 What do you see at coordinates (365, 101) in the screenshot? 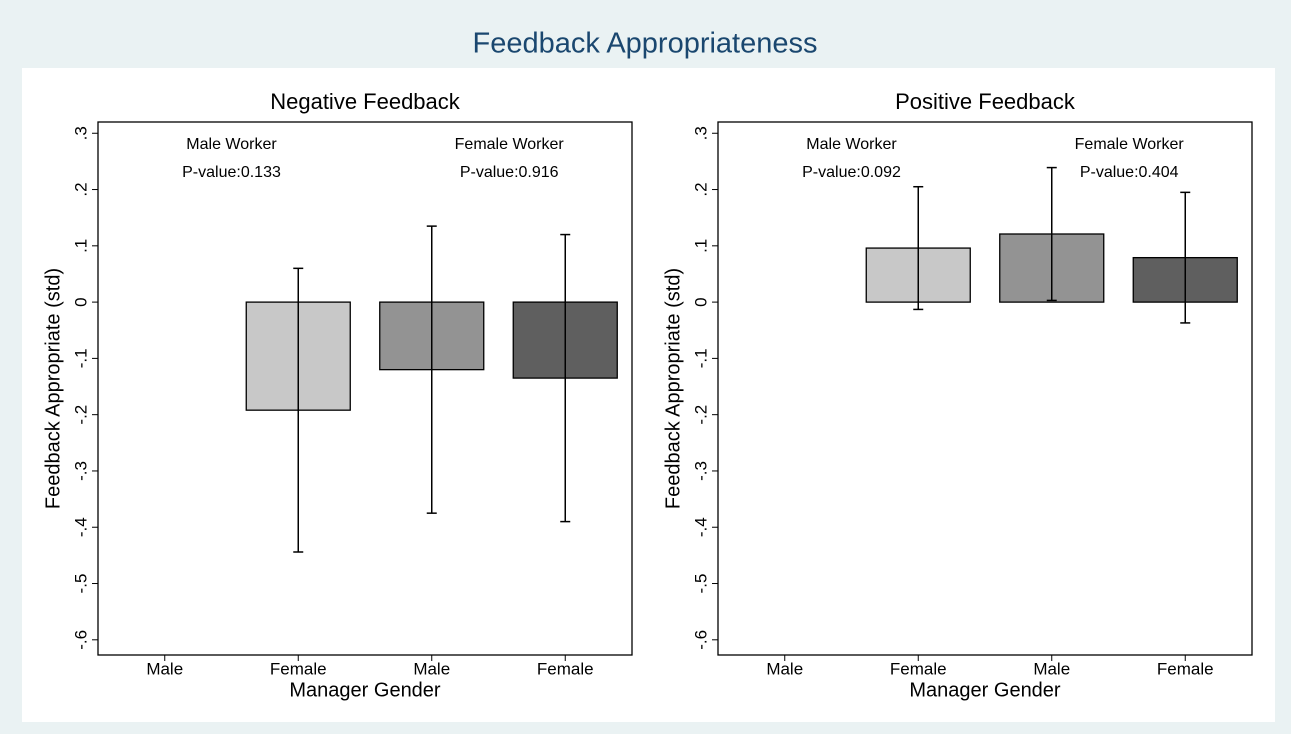
I see `subplot-title: Negative Feedback` at bounding box center [365, 101].